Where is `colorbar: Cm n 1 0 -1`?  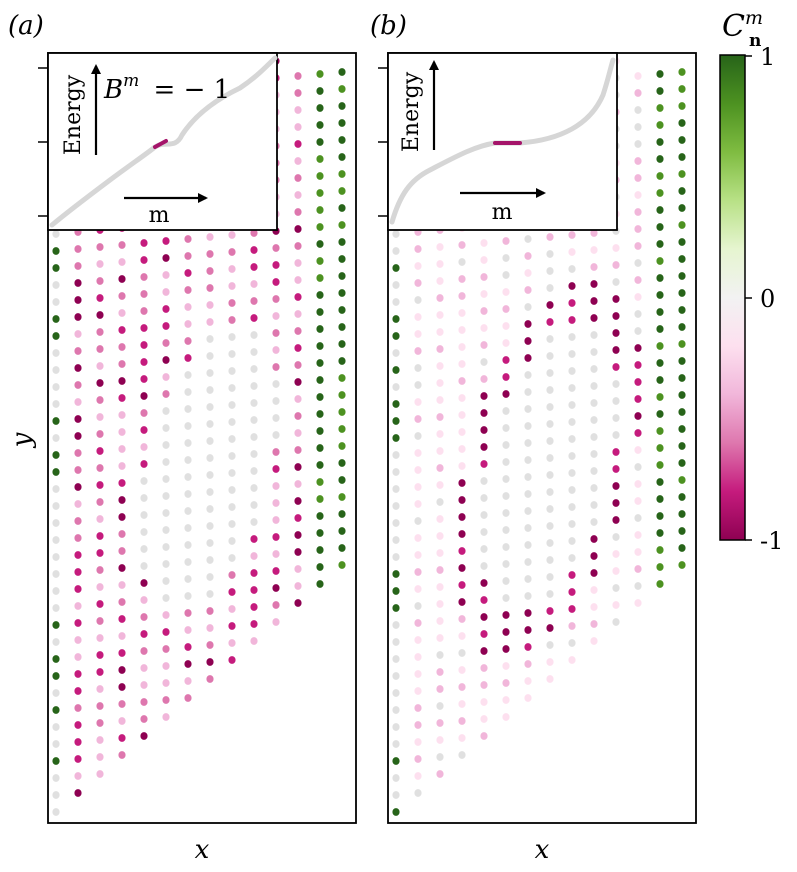 colorbar: Cm n 1 0 -1 is located at coordinates (751, 281).